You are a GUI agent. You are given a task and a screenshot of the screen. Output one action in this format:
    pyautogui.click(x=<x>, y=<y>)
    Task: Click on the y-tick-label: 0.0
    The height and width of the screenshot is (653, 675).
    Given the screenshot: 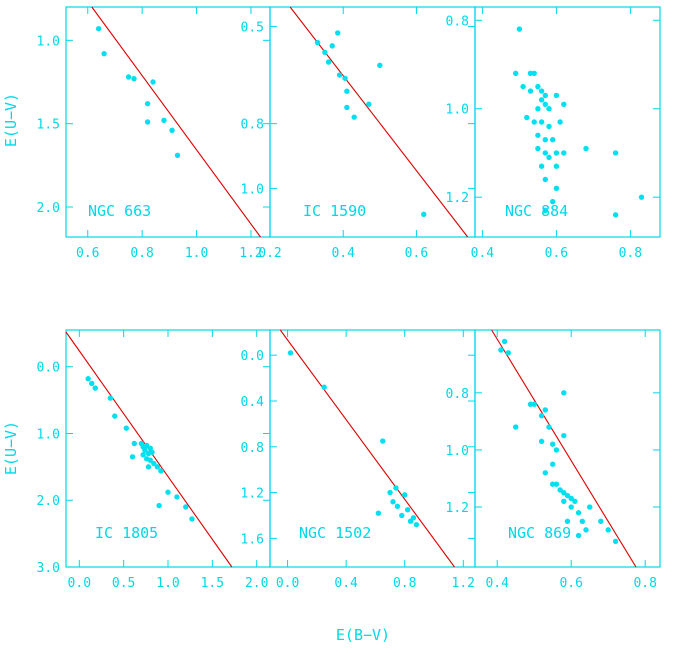 What is the action you would take?
    pyautogui.click(x=48, y=368)
    